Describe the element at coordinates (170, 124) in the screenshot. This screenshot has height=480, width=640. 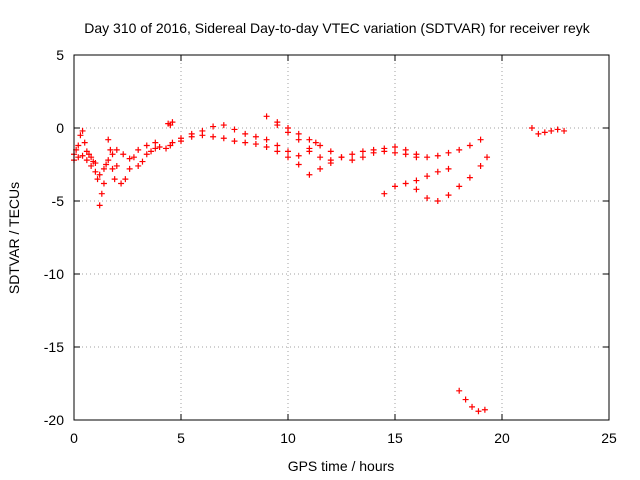
I see `series-arc-east` at that location.